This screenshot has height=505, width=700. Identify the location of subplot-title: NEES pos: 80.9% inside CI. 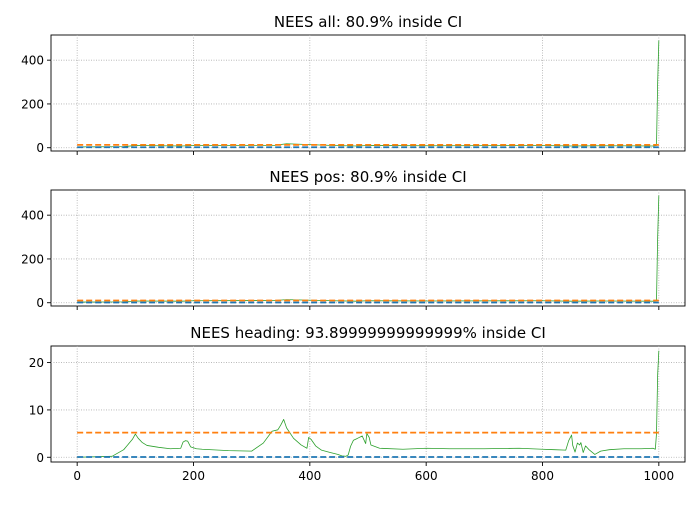
(367, 177).